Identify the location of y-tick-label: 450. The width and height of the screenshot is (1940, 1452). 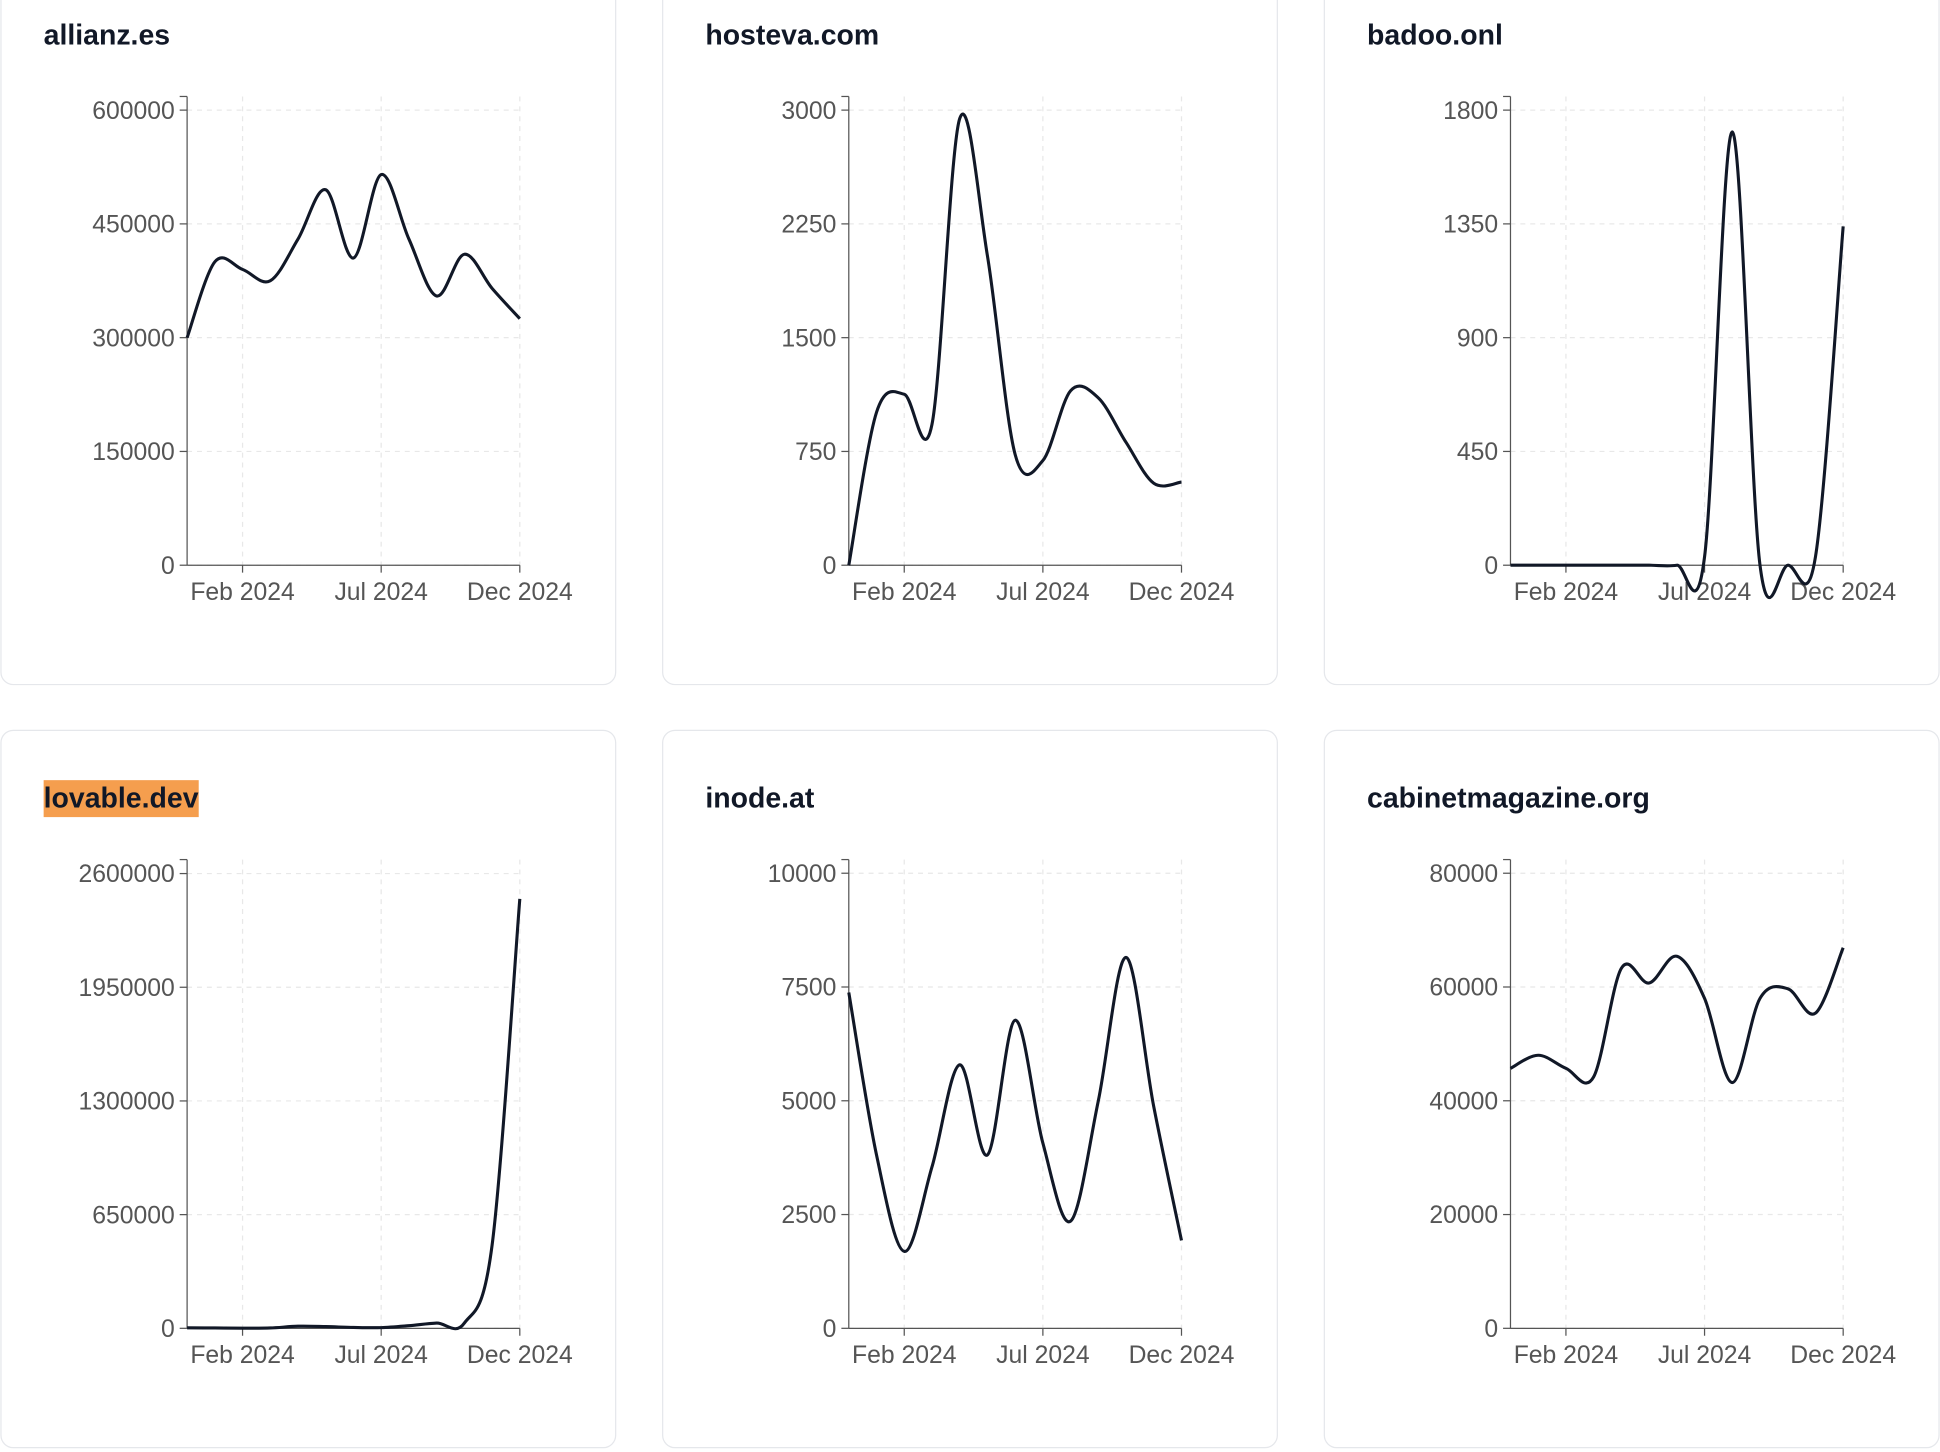
(1477, 452).